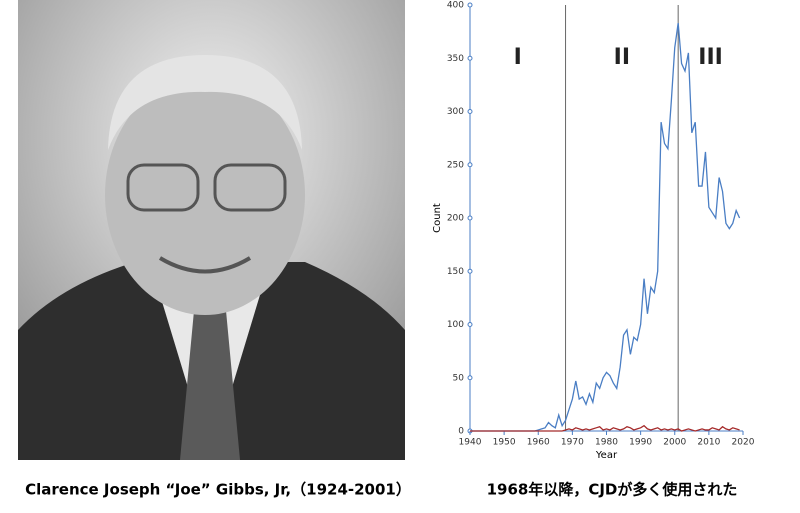 This screenshot has width=800, height=513. Describe the element at coordinates (674, 443) in the screenshot. I see `x-tick-label: 2000` at that location.